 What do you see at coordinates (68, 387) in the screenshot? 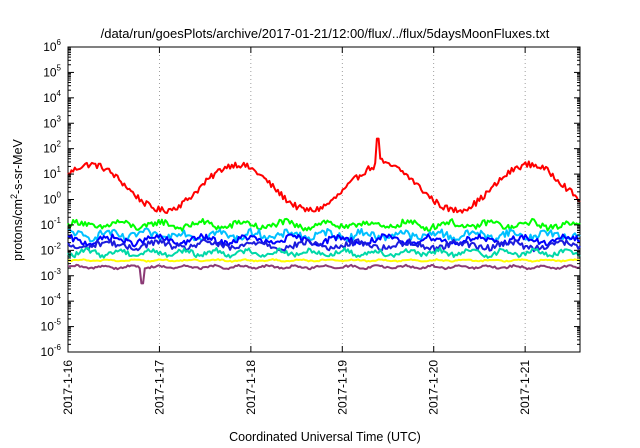
I see `x-tick-label: 2017-1-16` at bounding box center [68, 387].